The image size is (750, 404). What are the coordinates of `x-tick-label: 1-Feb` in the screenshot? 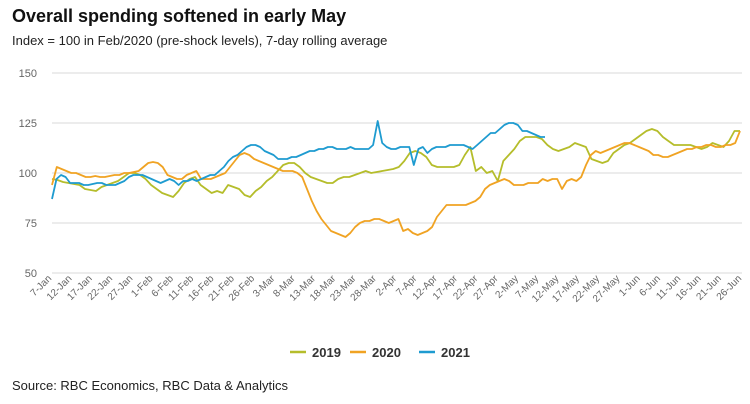 It's located at (142, 286).